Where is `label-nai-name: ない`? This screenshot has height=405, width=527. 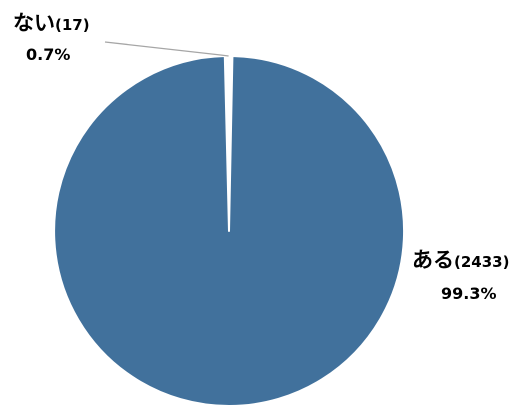
label-nai-name: ない is located at coordinates (34, 23).